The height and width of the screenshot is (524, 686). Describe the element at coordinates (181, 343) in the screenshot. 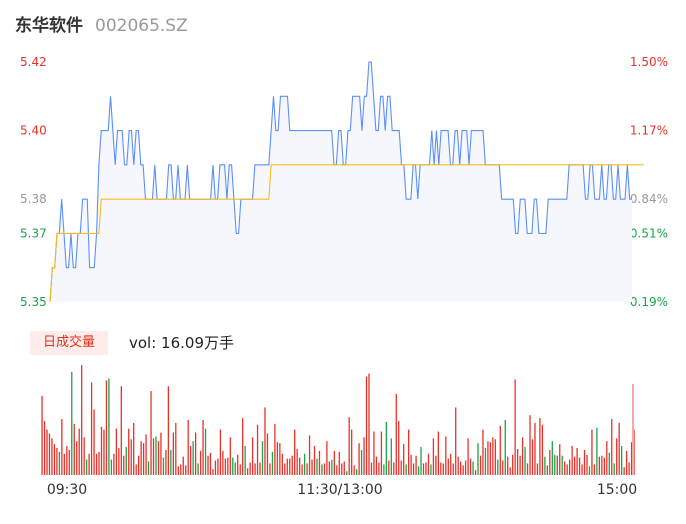

I see `volume-total: vol: 16.09万手` at that location.